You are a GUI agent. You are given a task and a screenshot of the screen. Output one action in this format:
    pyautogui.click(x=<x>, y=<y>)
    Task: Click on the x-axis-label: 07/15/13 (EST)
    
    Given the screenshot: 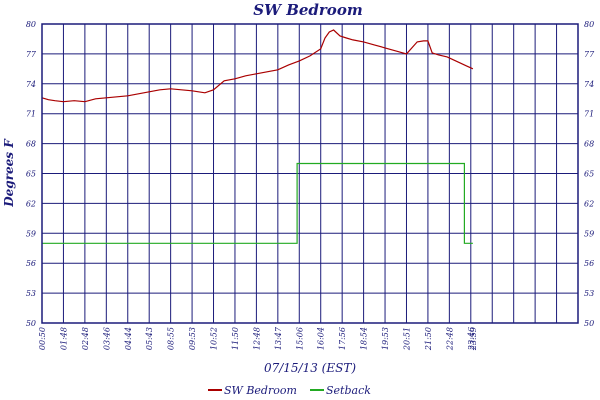 What is the action you would take?
    pyautogui.click(x=310, y=368)
    